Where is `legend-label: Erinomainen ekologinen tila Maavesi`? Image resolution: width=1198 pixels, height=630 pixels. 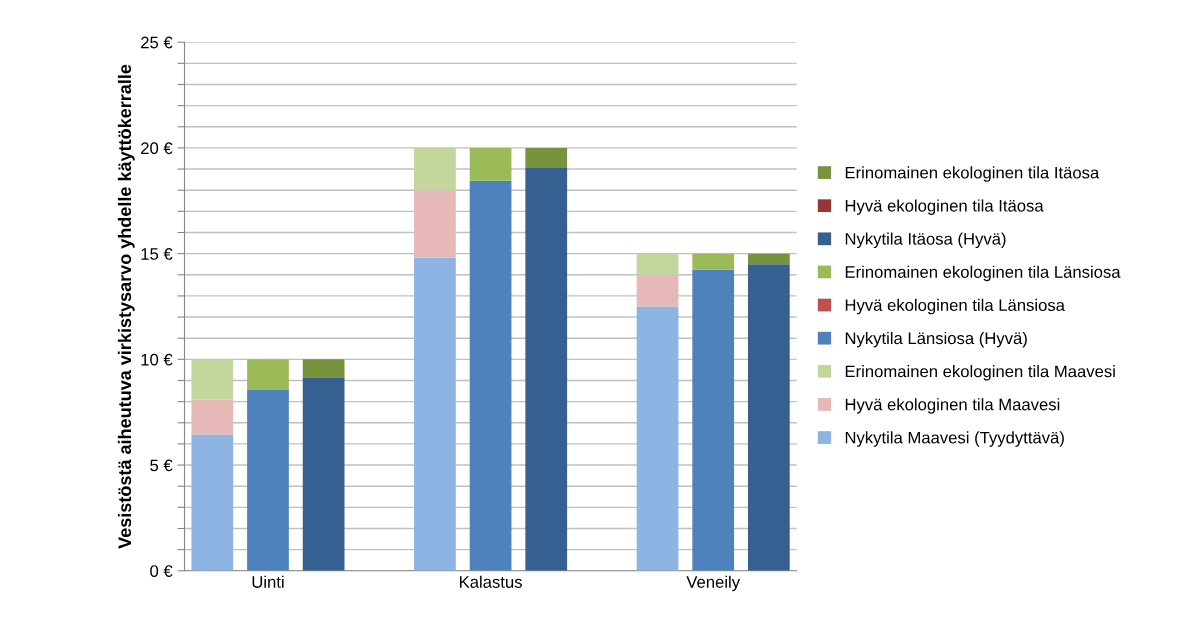 legend-label: Erinomainen ekologinen tila Maavesi is located at coordinates (980, 373).